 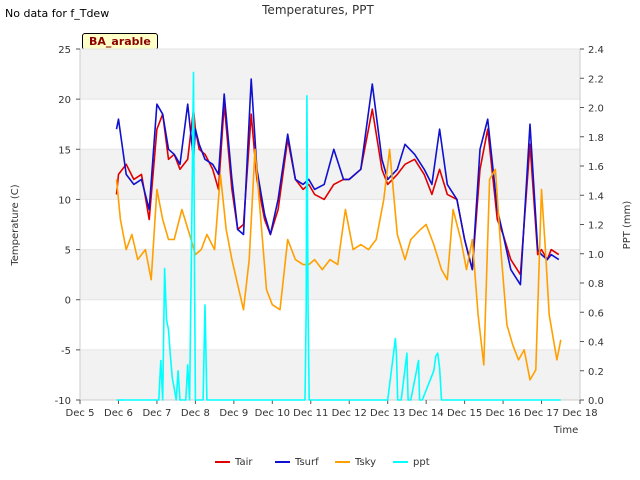 I want to click on x-tick-label: Dec 14, so click(x=426, y=413).